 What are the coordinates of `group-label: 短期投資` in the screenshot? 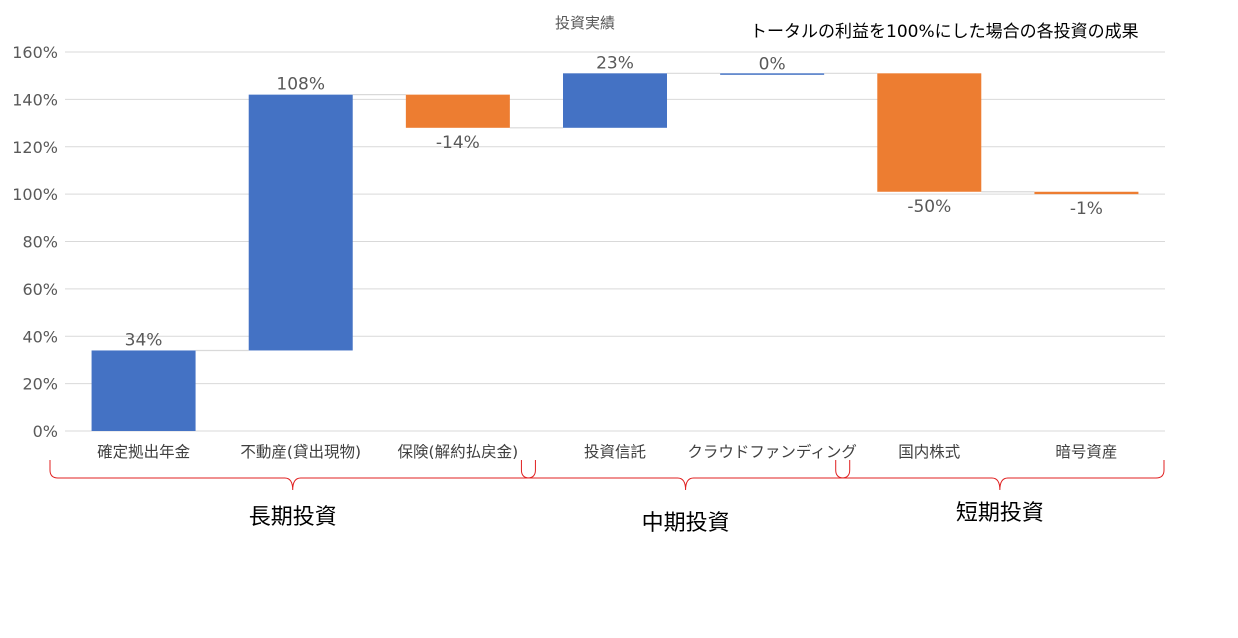 It's located at (1000, 513).